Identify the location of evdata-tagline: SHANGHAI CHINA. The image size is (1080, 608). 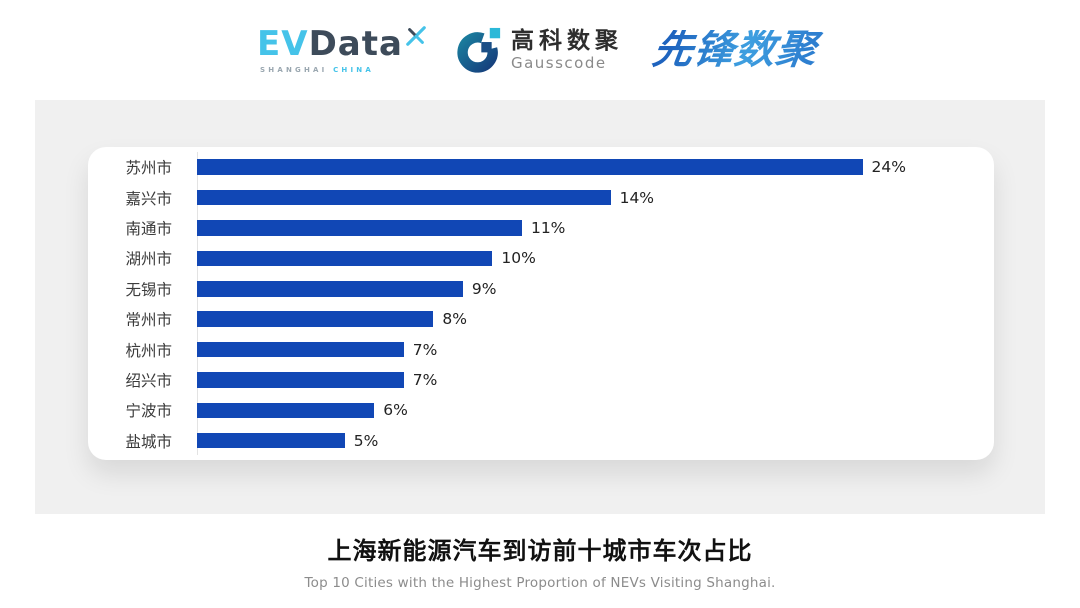
(317, 70).